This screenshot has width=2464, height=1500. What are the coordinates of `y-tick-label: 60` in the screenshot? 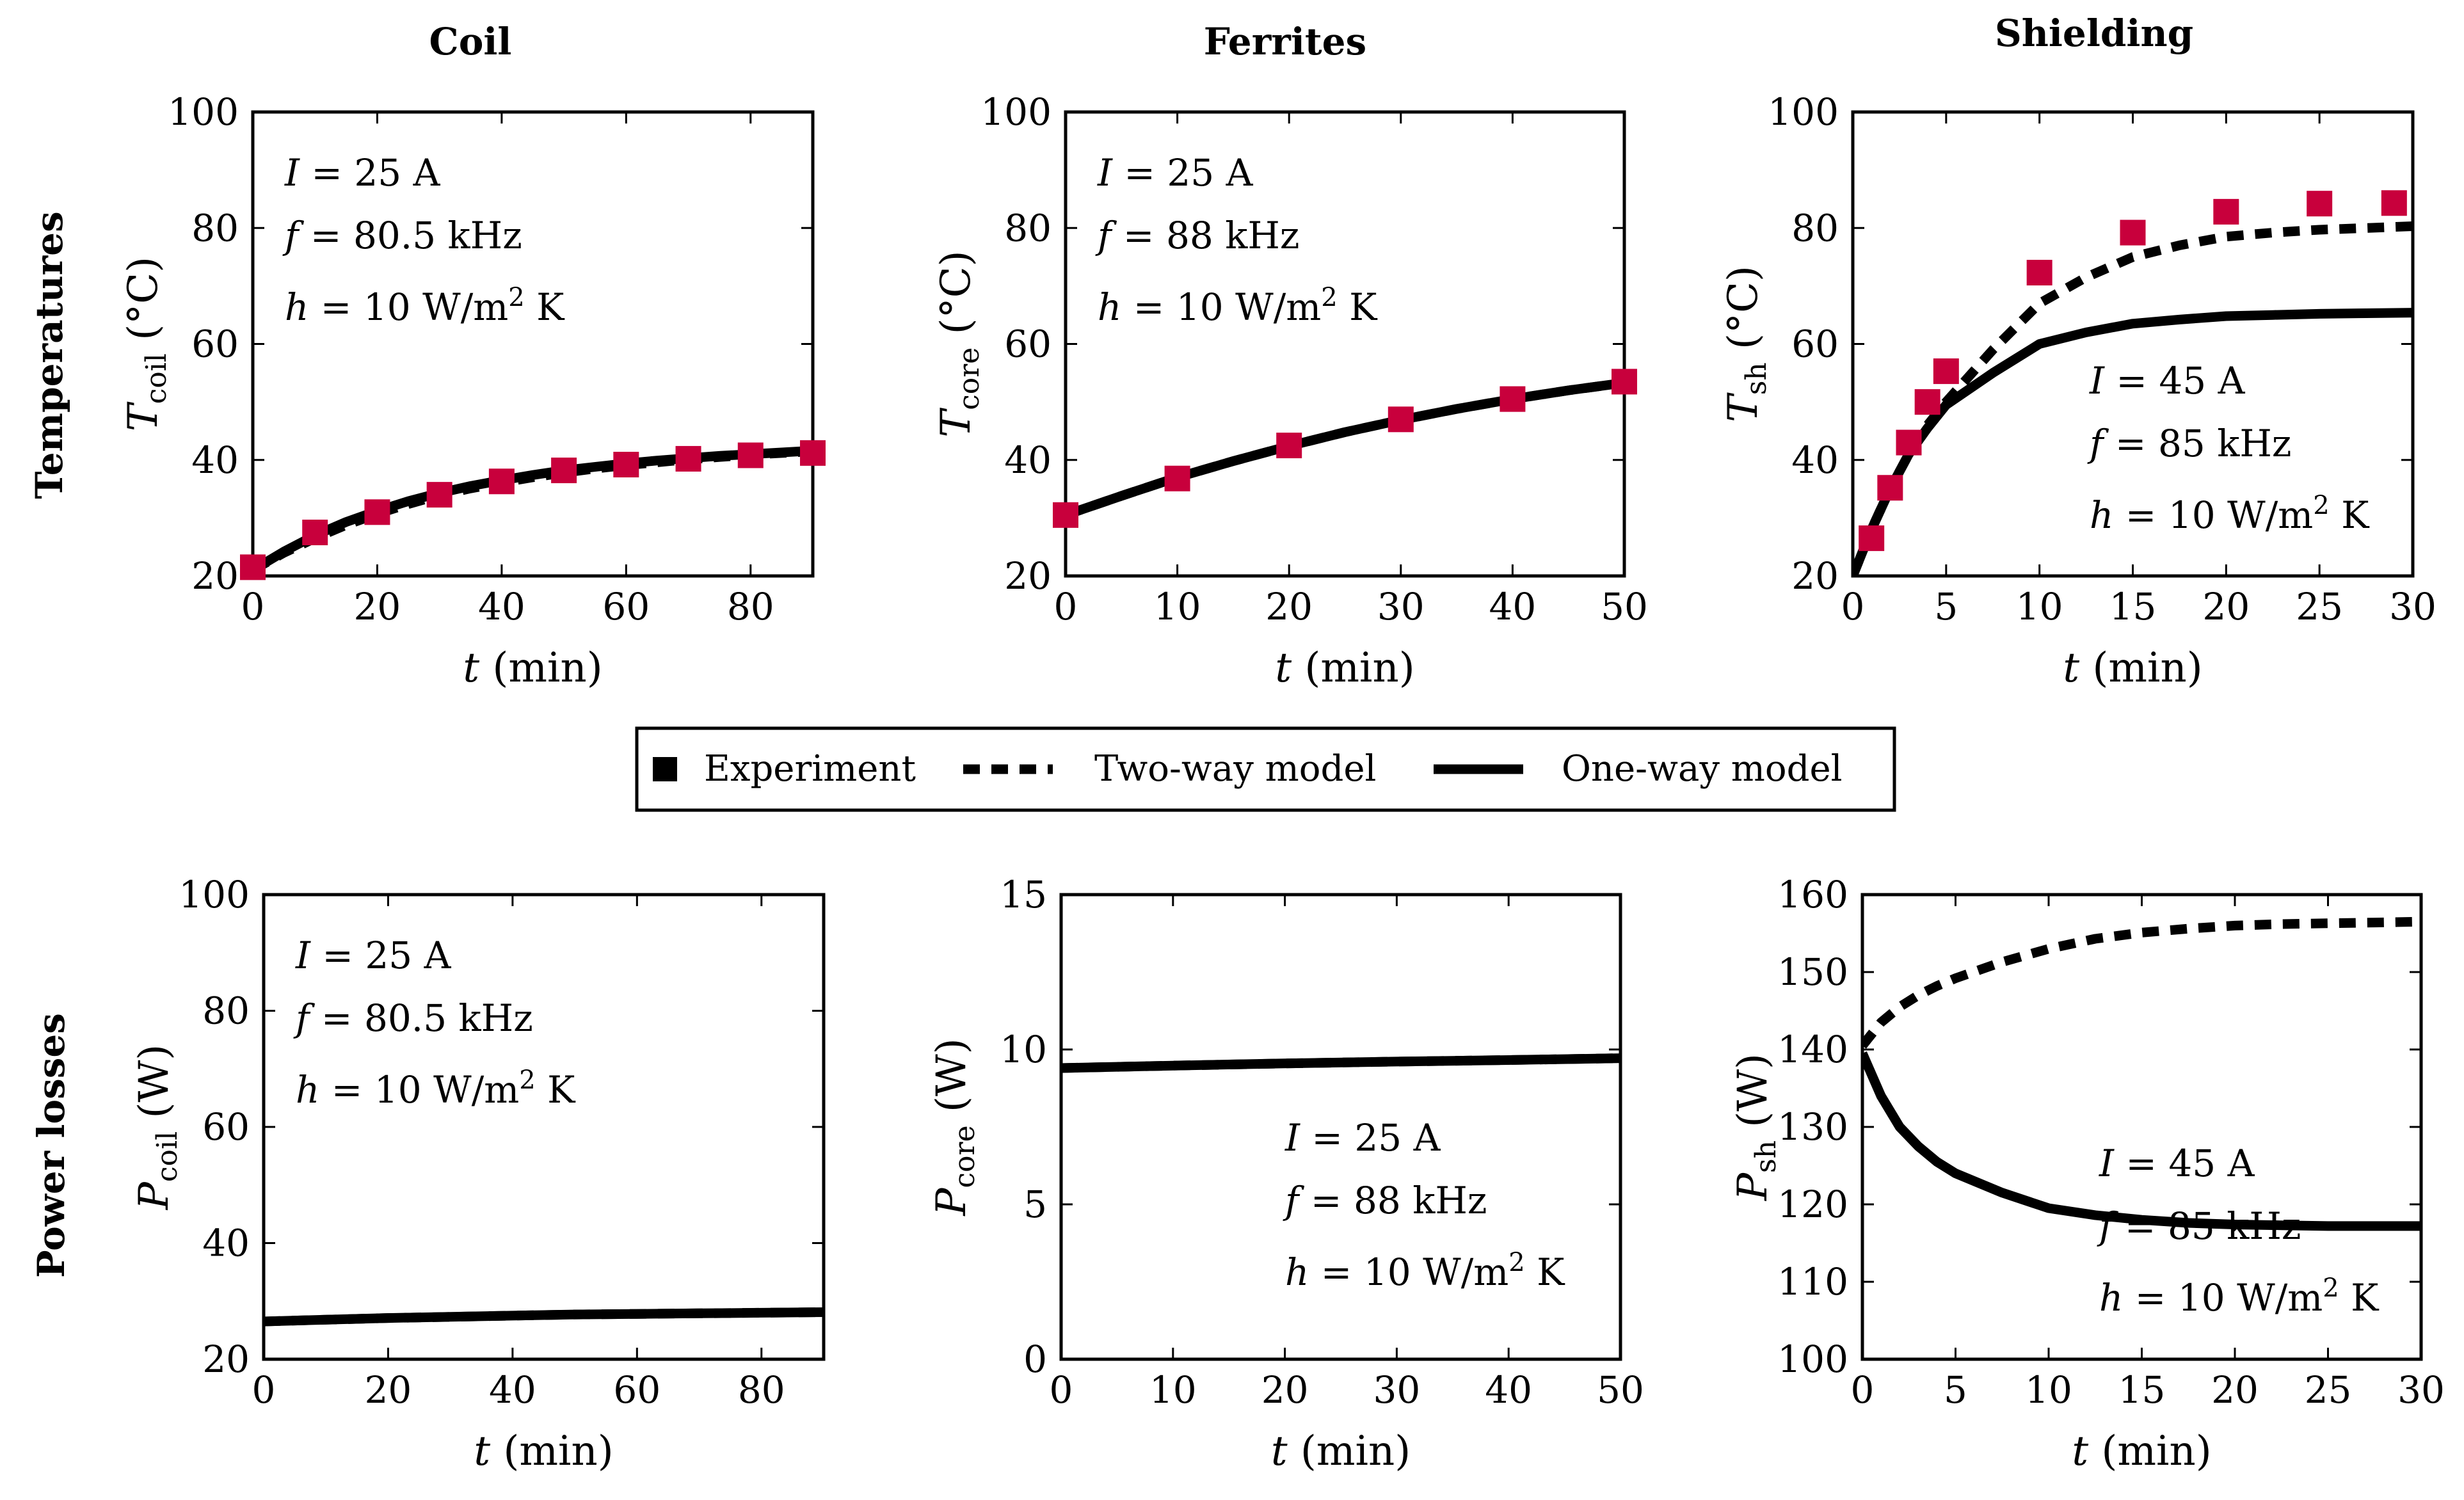 It's located at (1028, 344).